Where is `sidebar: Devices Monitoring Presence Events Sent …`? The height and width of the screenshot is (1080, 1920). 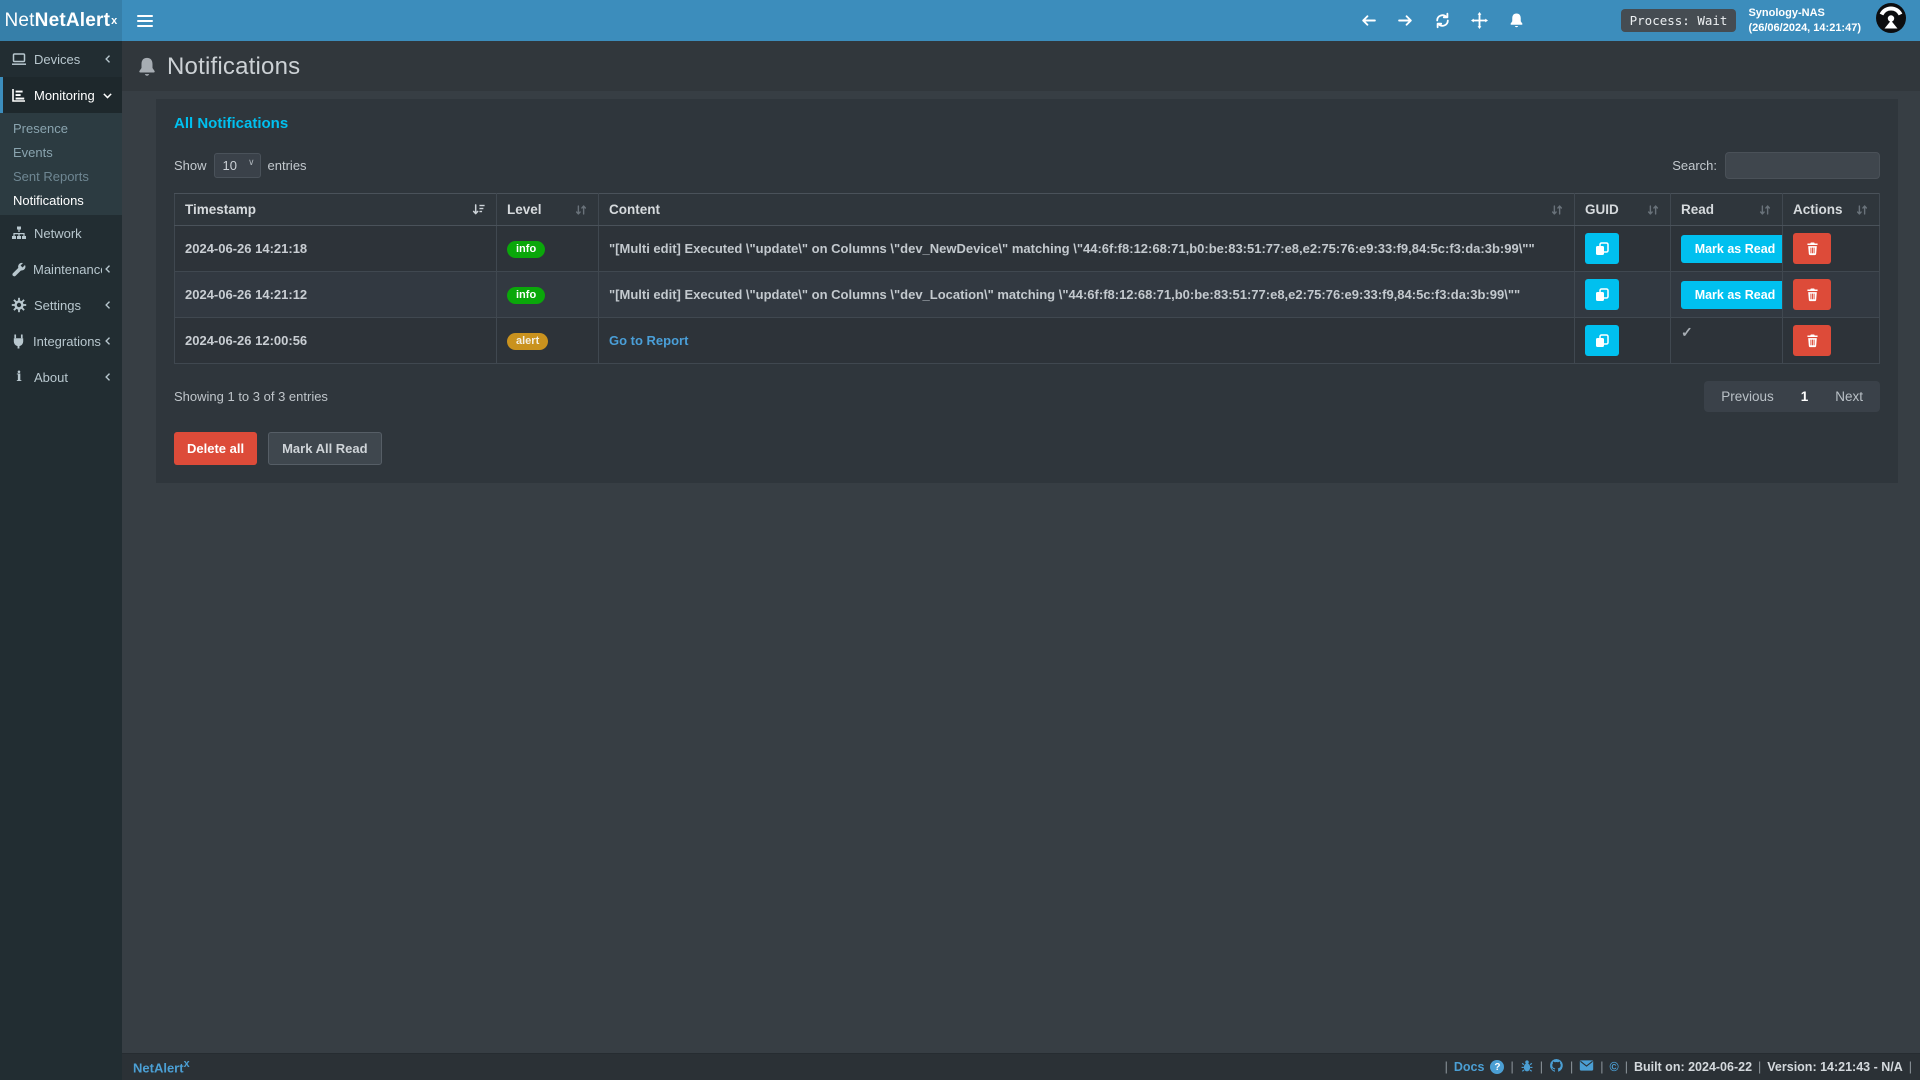 sidebar: Devices Monitoring Presence Events Sent … is located at coordinates (61, 560).